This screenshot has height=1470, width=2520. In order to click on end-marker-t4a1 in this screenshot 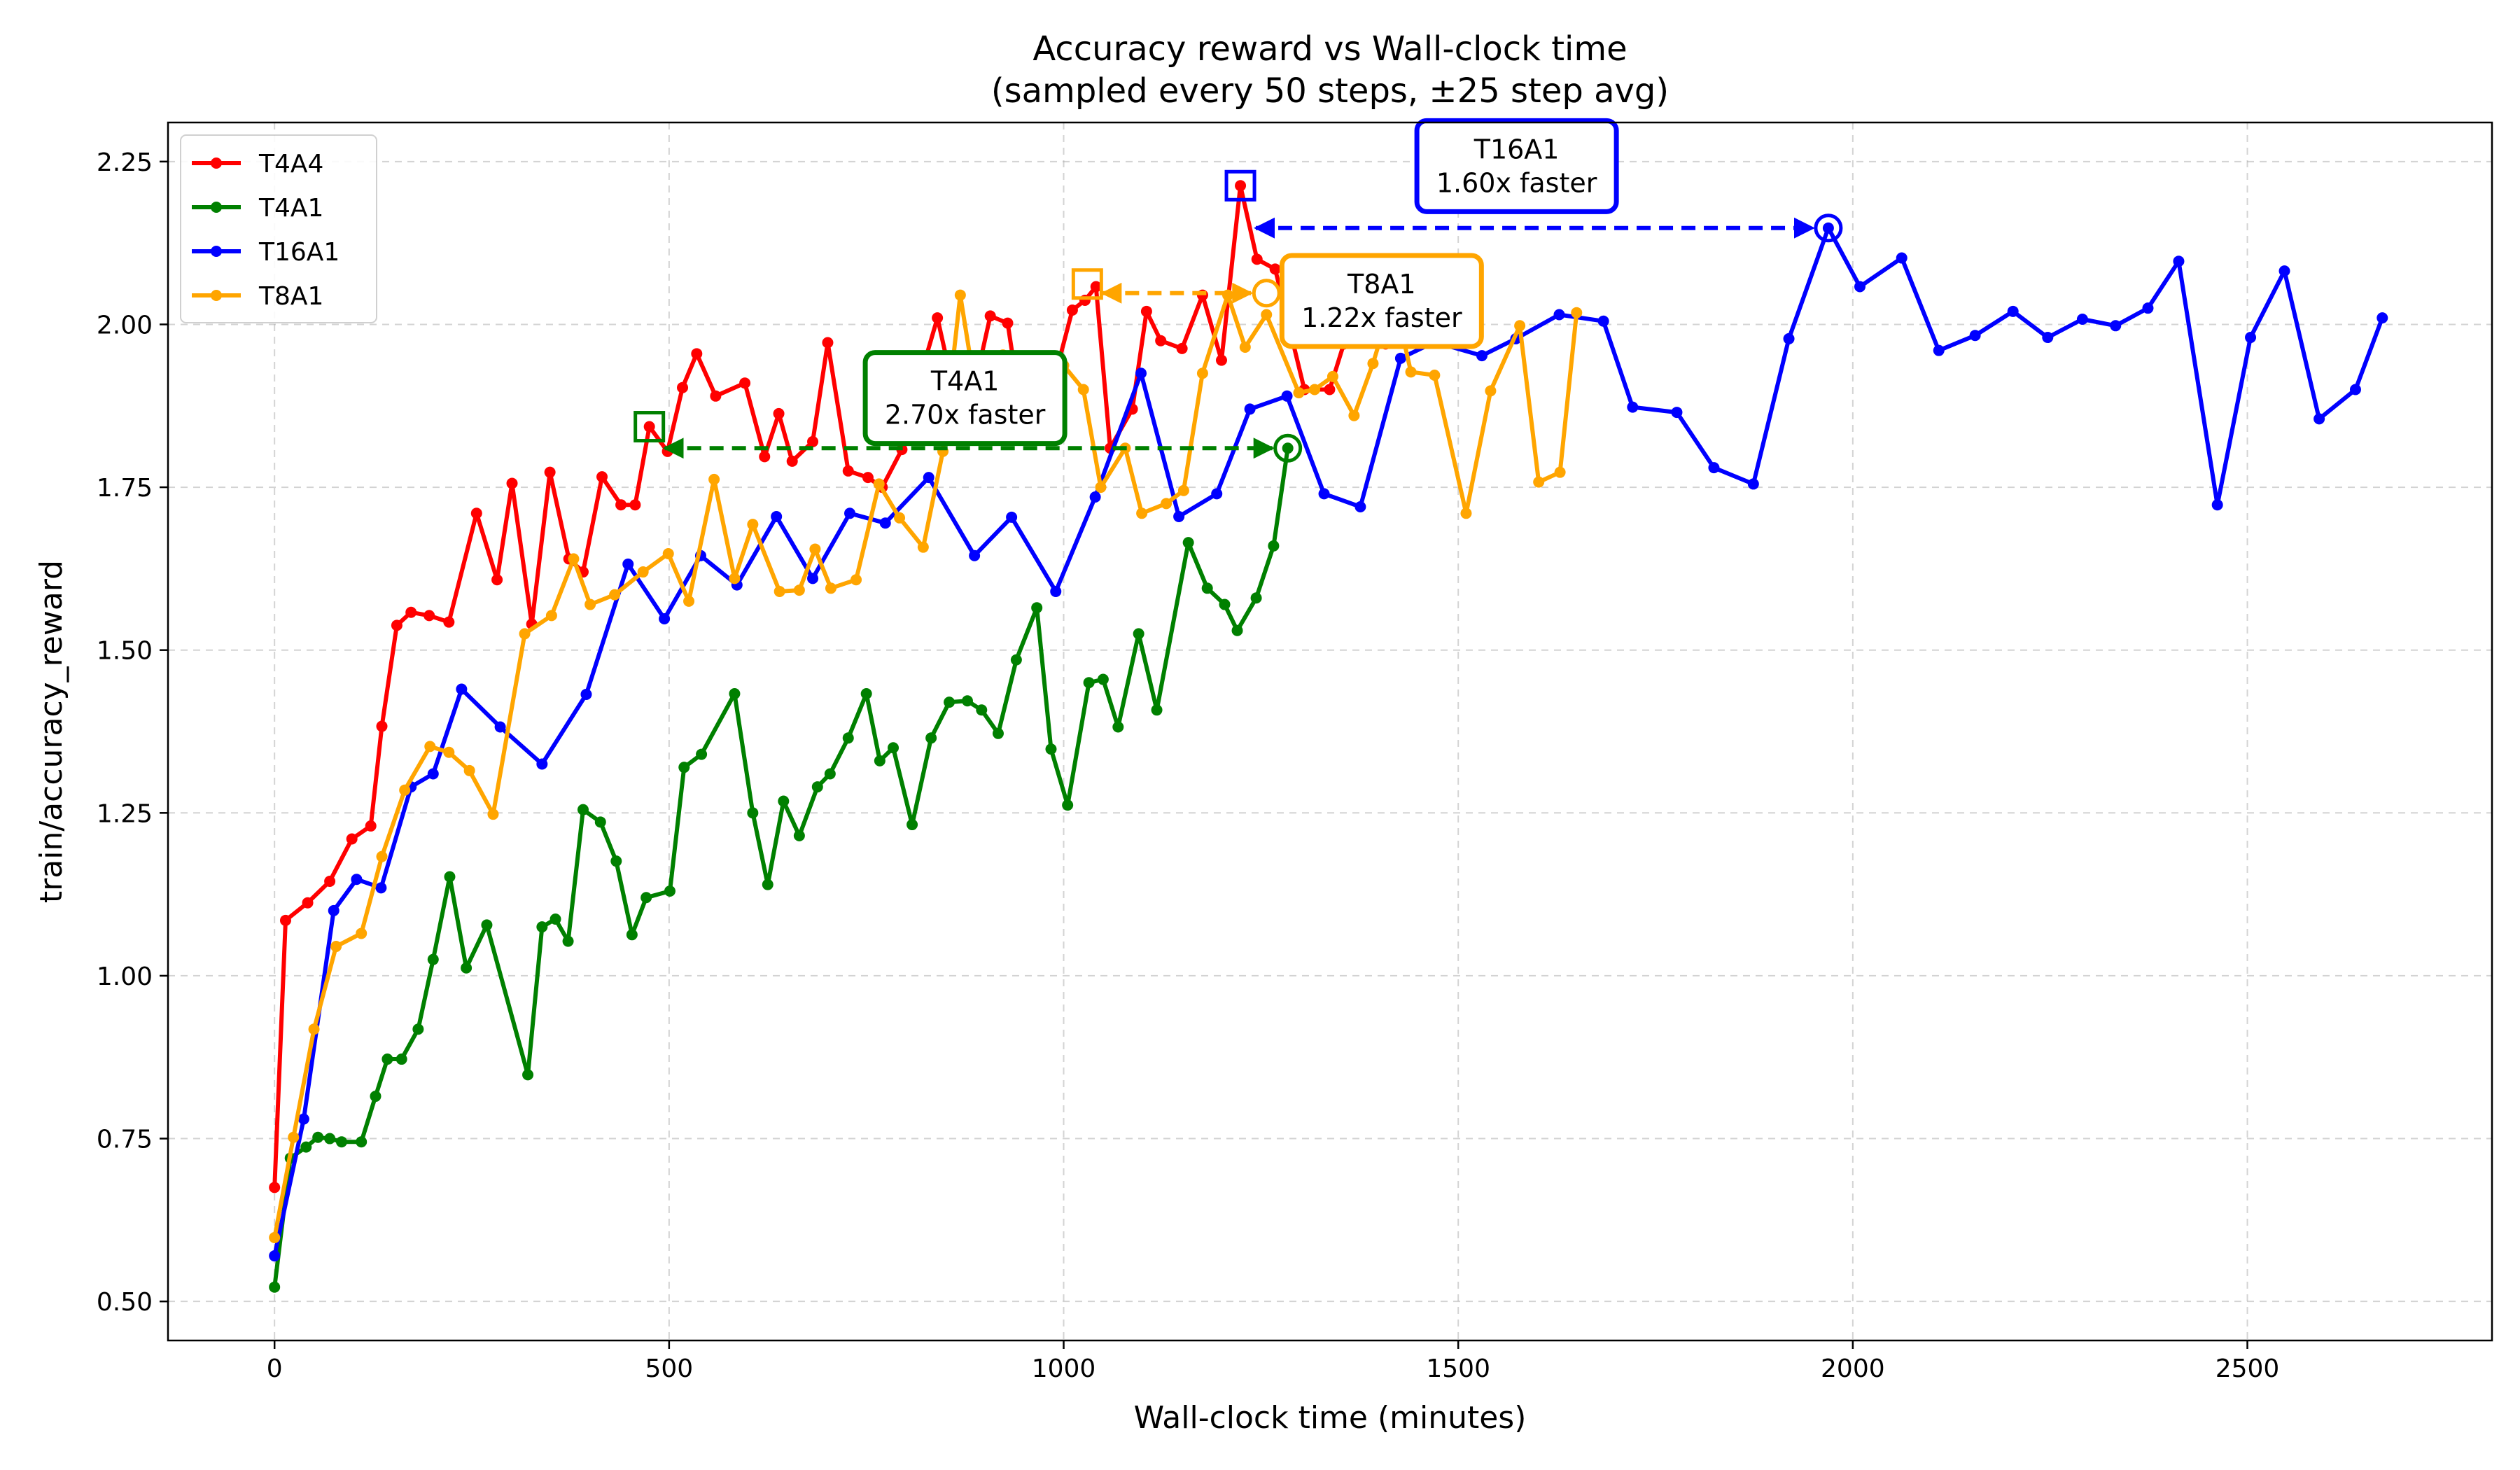, I will do `click(1288, 448)`.